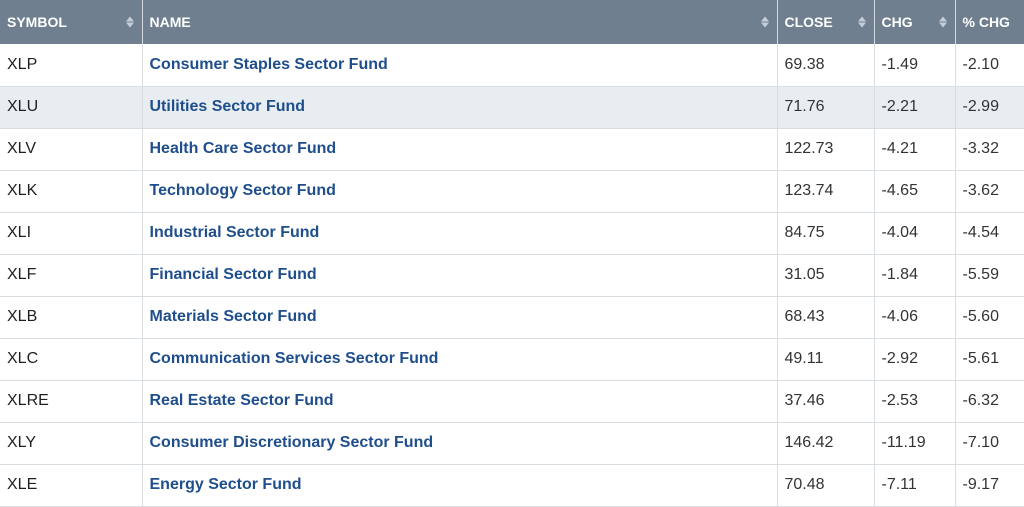 The image size is (1024, 507). I want to click on column-header-symbol: SYMBOL, so click(71, 22).